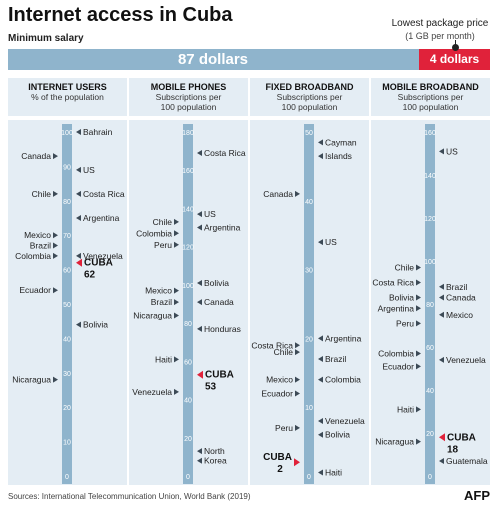 This screenshot has height=507, width=500. Describe the element at coordinates (188, 87) in the screenshot. I see `panel-title: MOBILE PHONES` at that location.